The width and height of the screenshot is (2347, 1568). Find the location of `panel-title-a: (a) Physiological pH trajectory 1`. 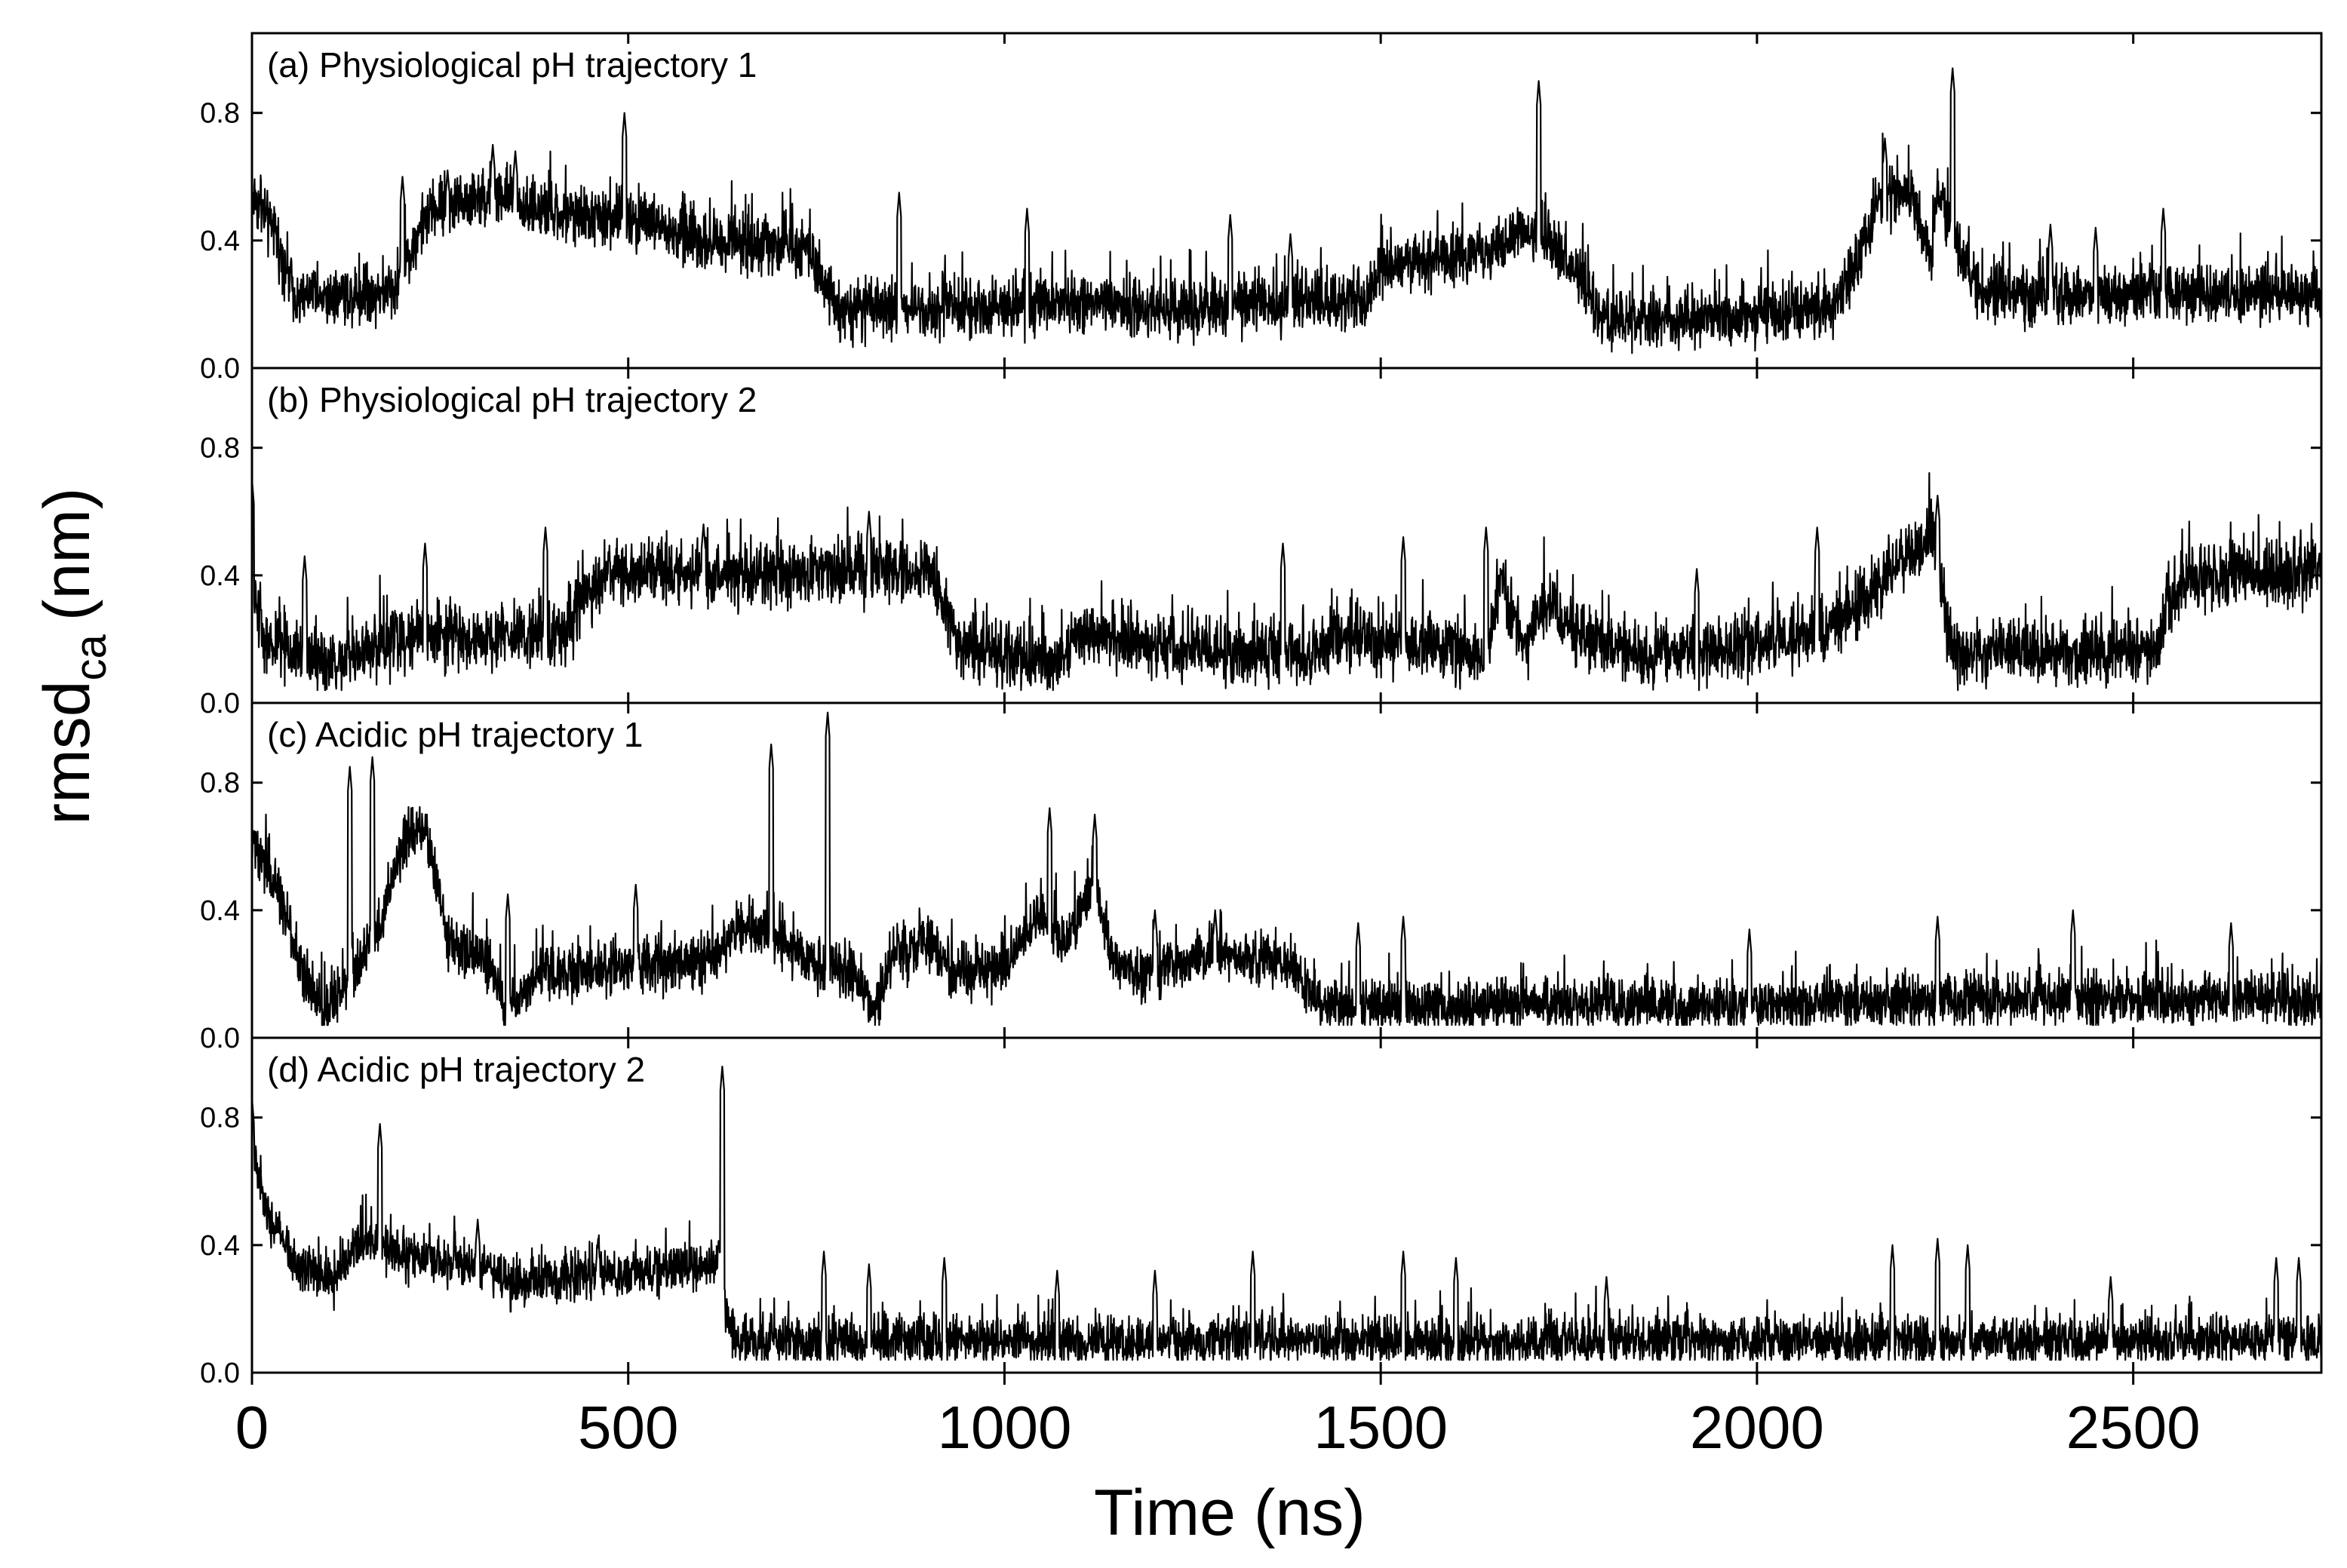

panel-title-a: (a) Physiological pH trajectory 1 is located at coordinates (512, 64).